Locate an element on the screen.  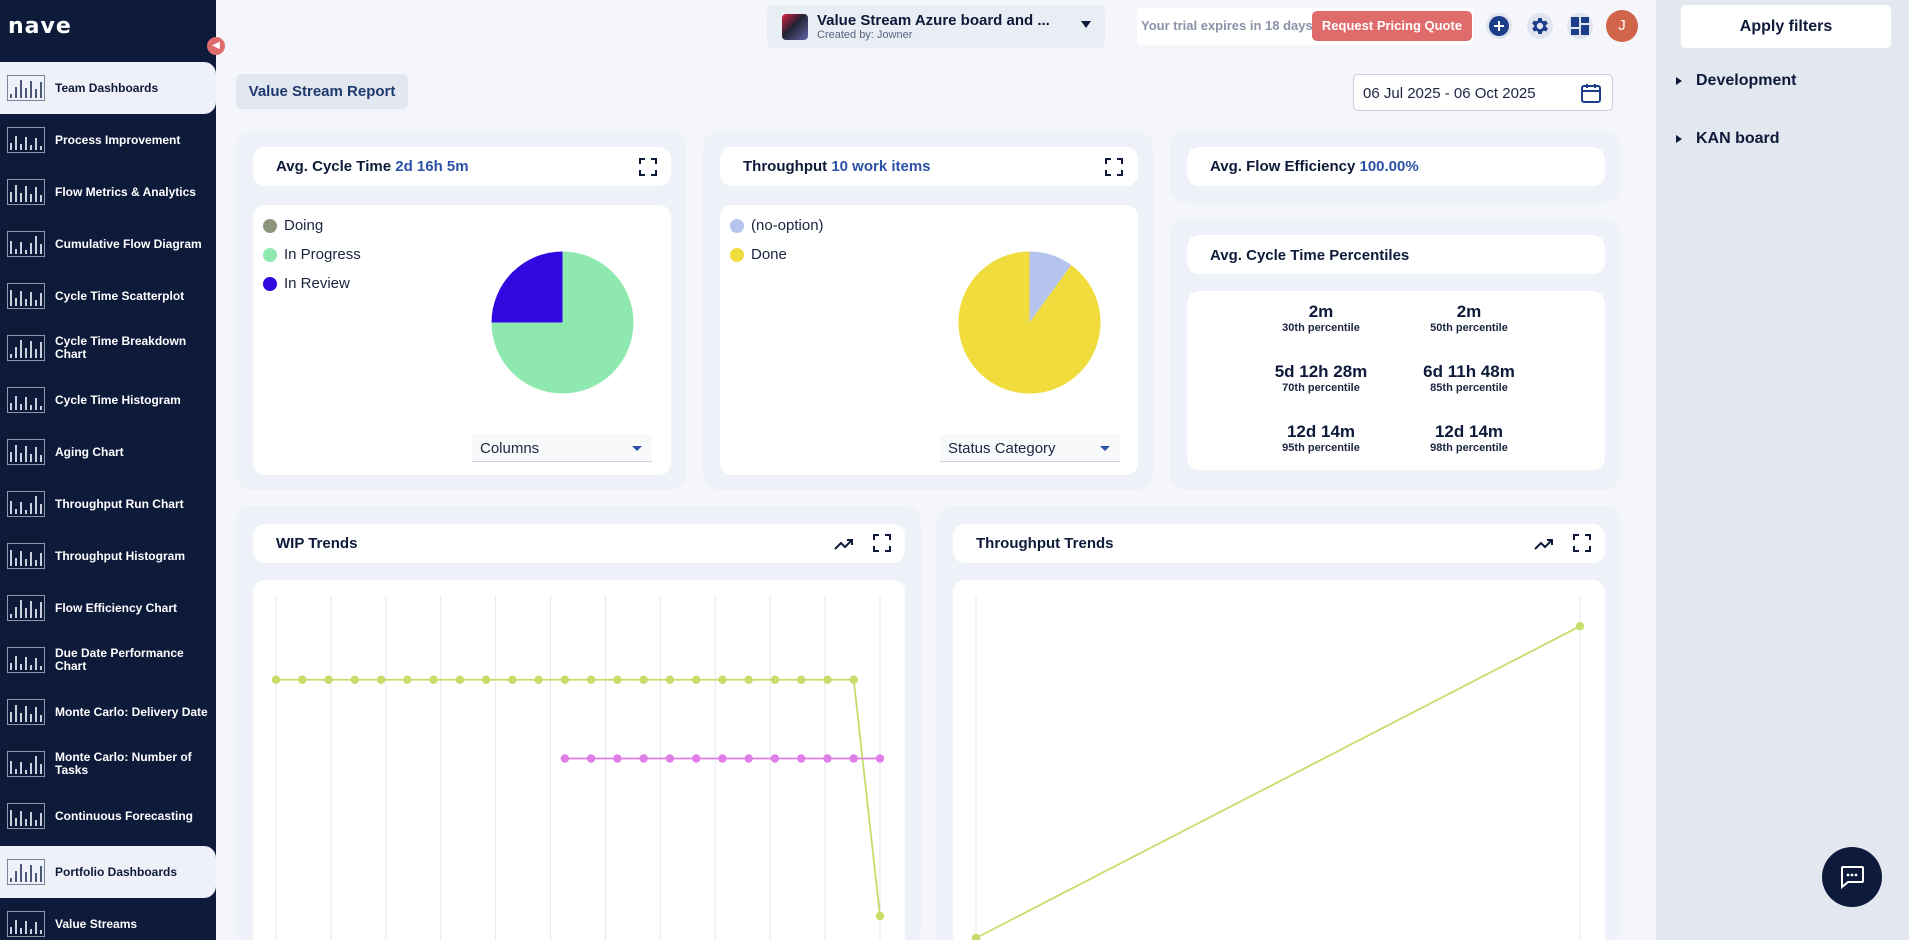
filter-group-kan-board: KAN board is located at coordinates (1728, 139).